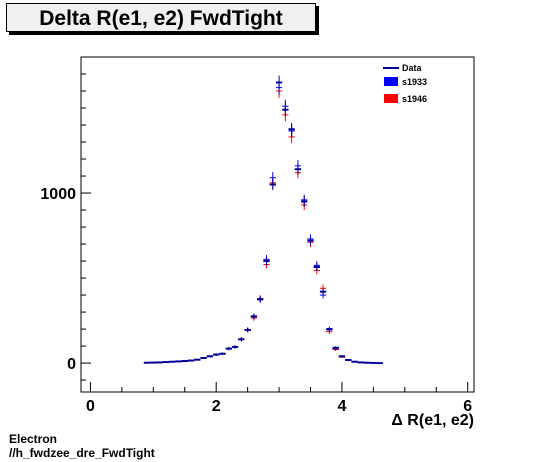  What do you see at coordinates (391, 81) in the screenshot?
I see `legend-s1933-swatch` at bounding box center [391, 81].